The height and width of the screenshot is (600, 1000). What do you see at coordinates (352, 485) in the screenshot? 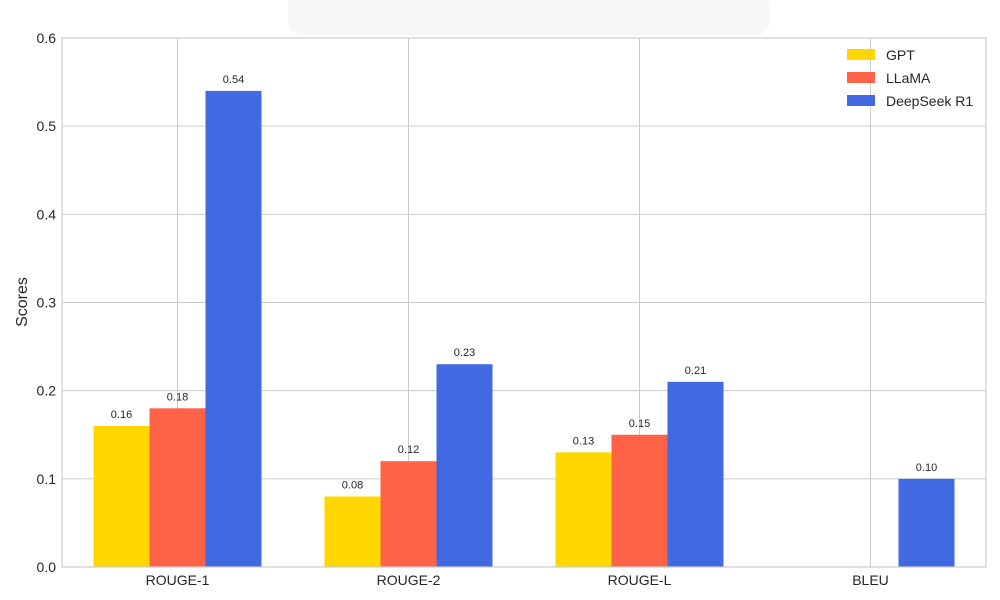
I see `data-label: 0.08` at bounding box center [352, 485].